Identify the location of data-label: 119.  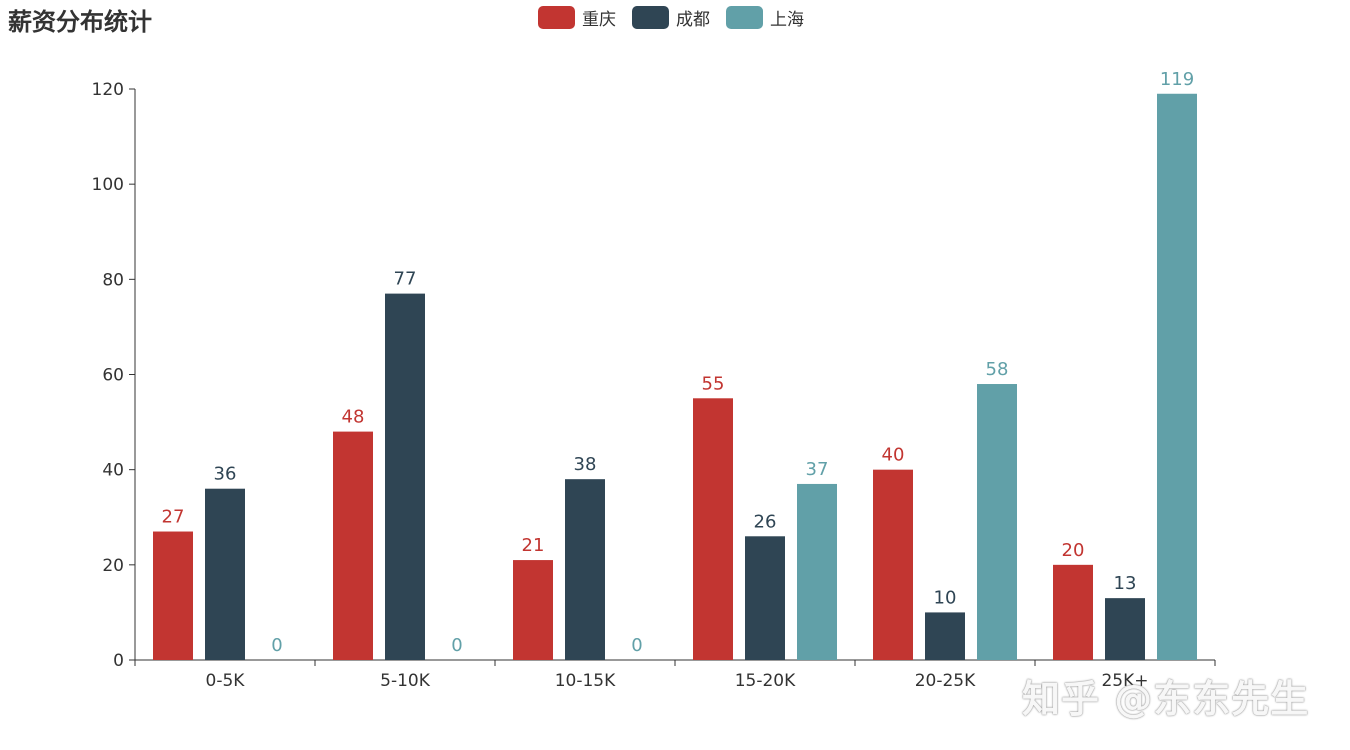
(1177, 79).